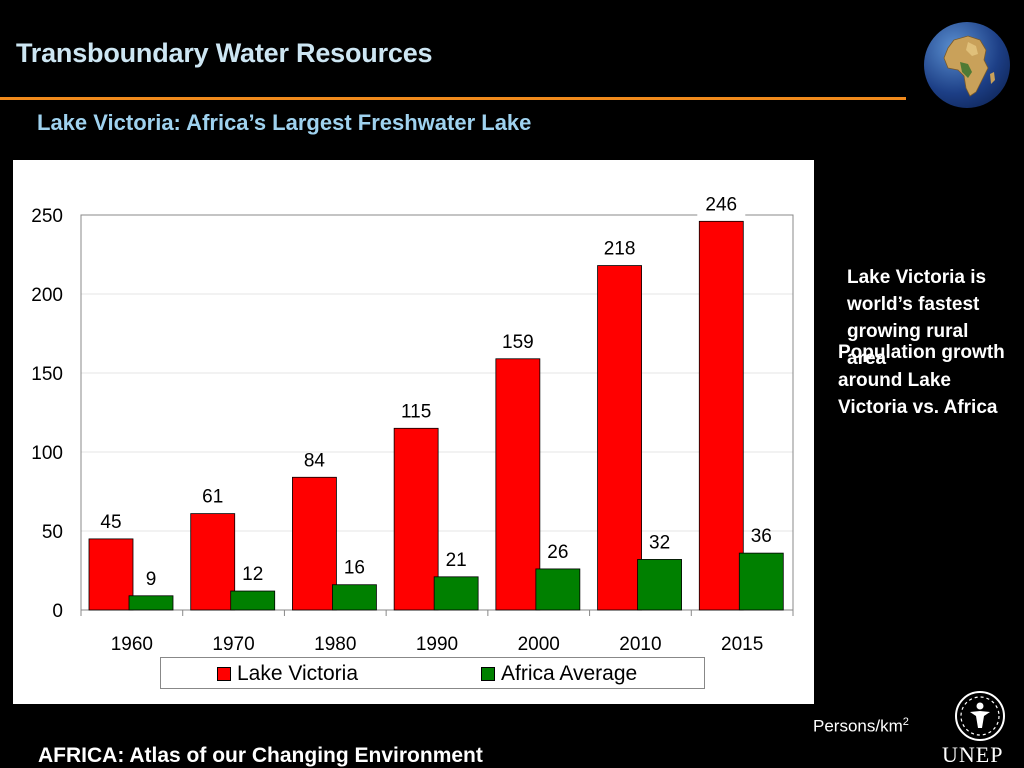  Describe the element at coordinates (224, 53) in the screenshot. I see `slide-title: Transboundary Water Resources` at that location.